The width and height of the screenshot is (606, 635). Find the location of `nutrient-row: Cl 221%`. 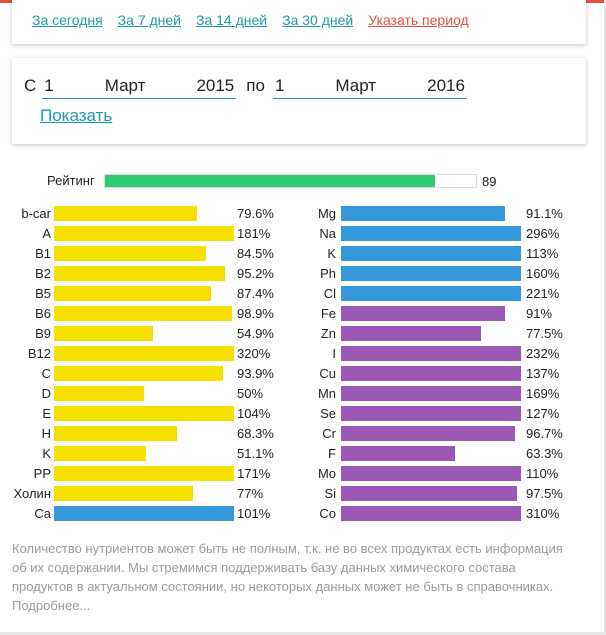

nutrient-row: Cl 221% is located at coordinates (303, 294).